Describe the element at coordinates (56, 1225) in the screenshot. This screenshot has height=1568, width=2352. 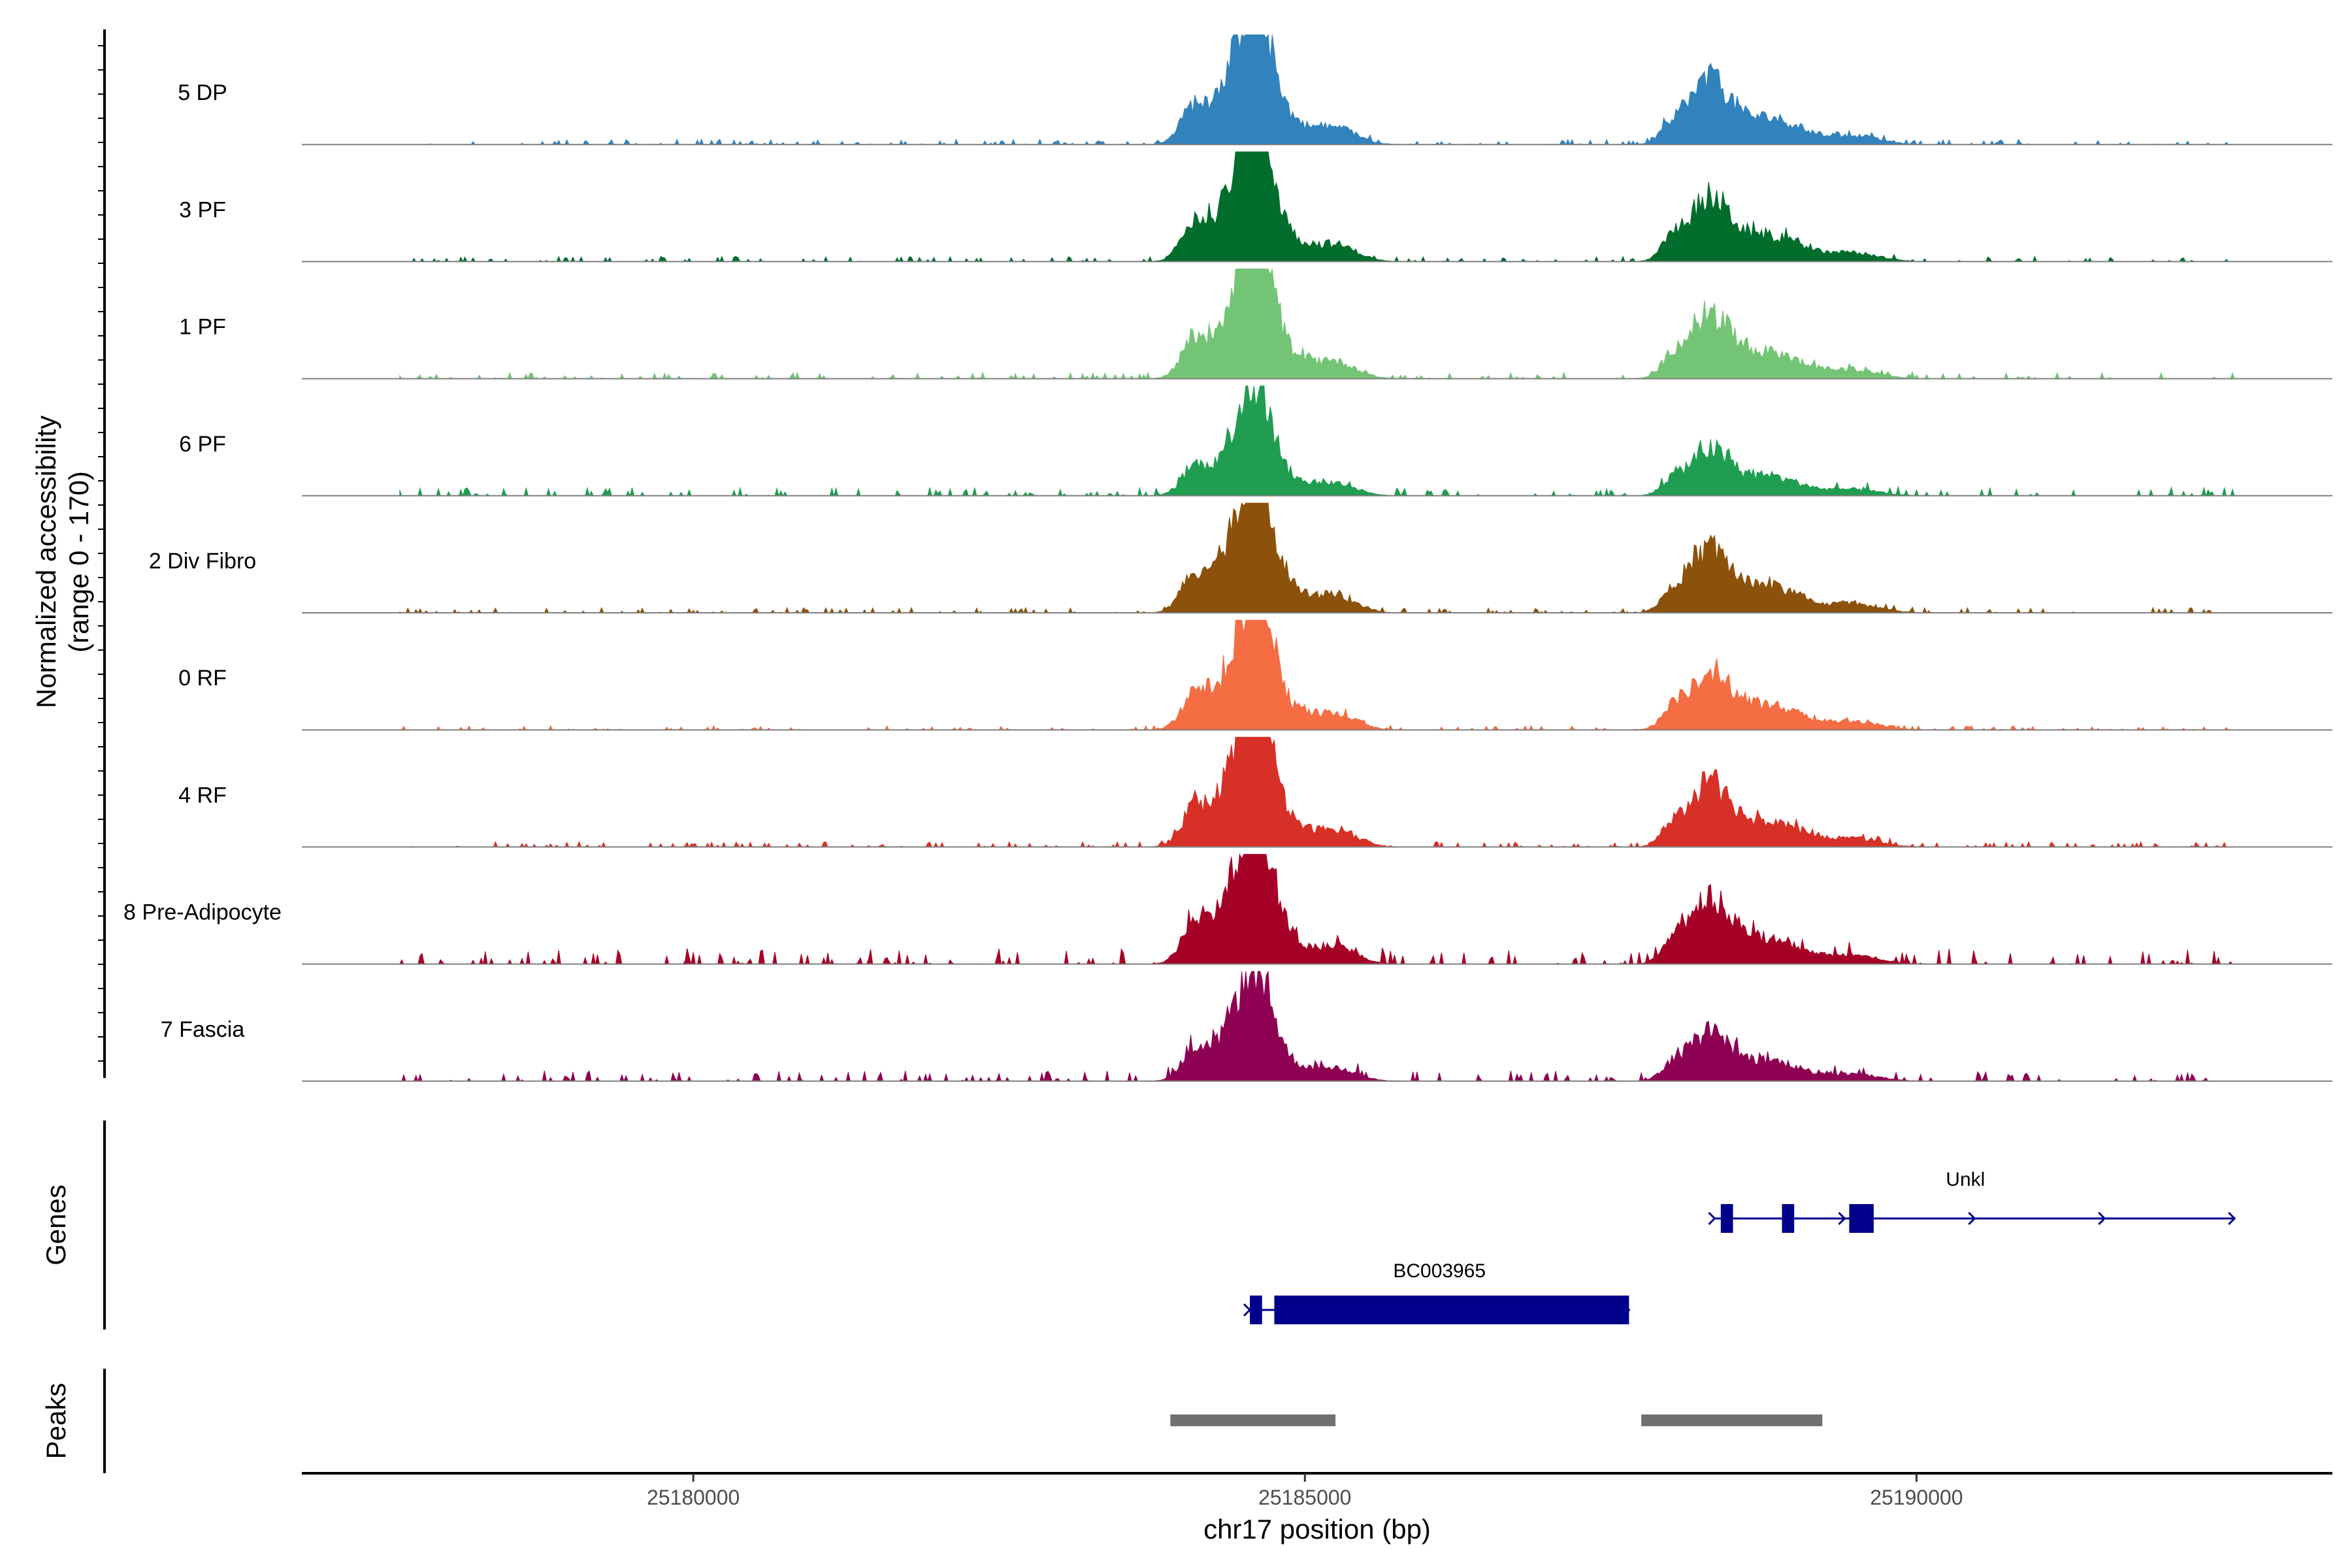
I see `genes-panel-title: Genes` at that location.